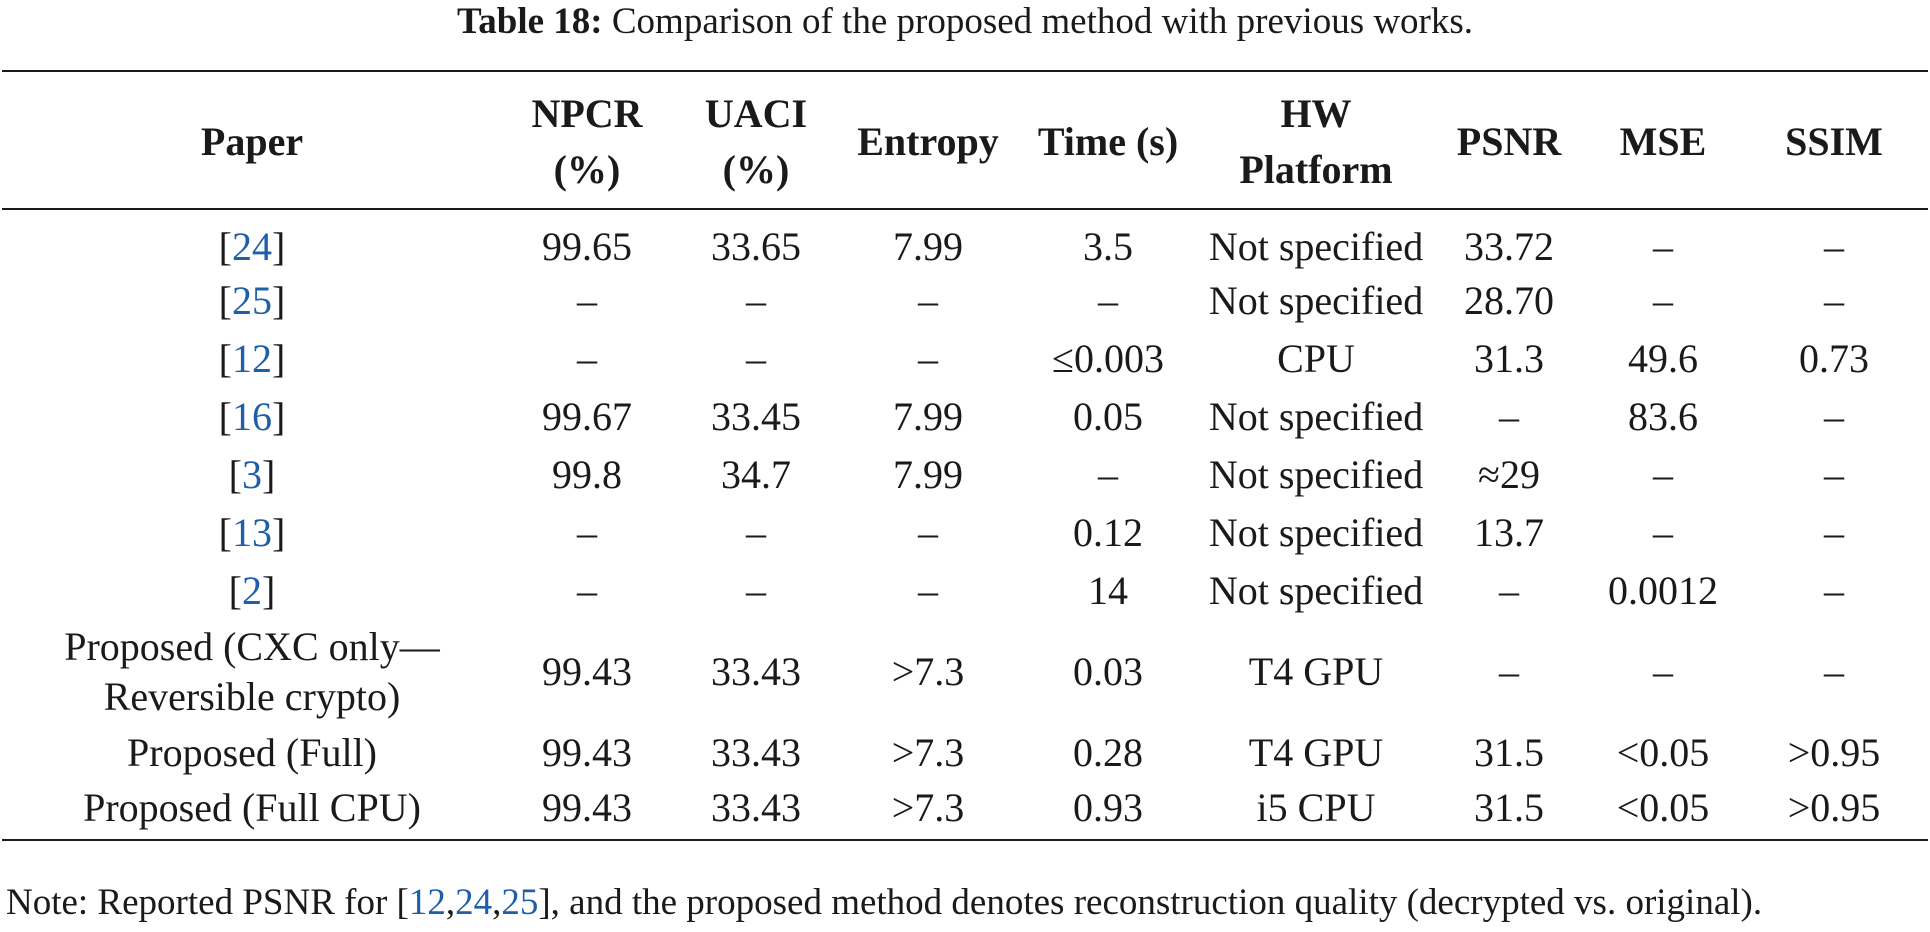  I want to click on paper-cell: Proposed (Full), so click(252, 752).